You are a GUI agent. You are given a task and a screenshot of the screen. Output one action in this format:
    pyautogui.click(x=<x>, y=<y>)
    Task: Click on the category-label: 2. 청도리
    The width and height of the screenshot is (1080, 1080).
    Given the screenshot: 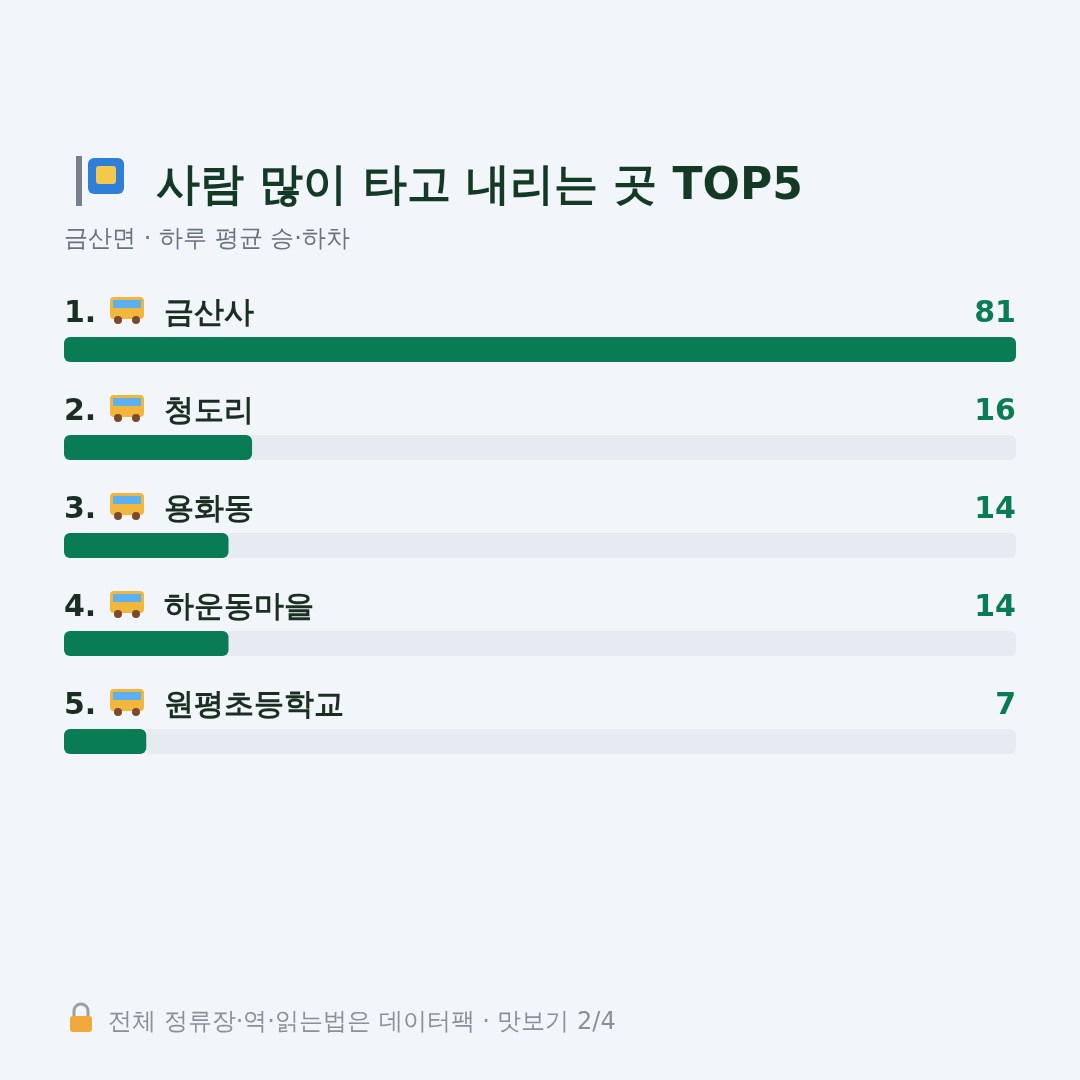 What is the action you would take?
    pyautogui.click(x=159, y=409)
    